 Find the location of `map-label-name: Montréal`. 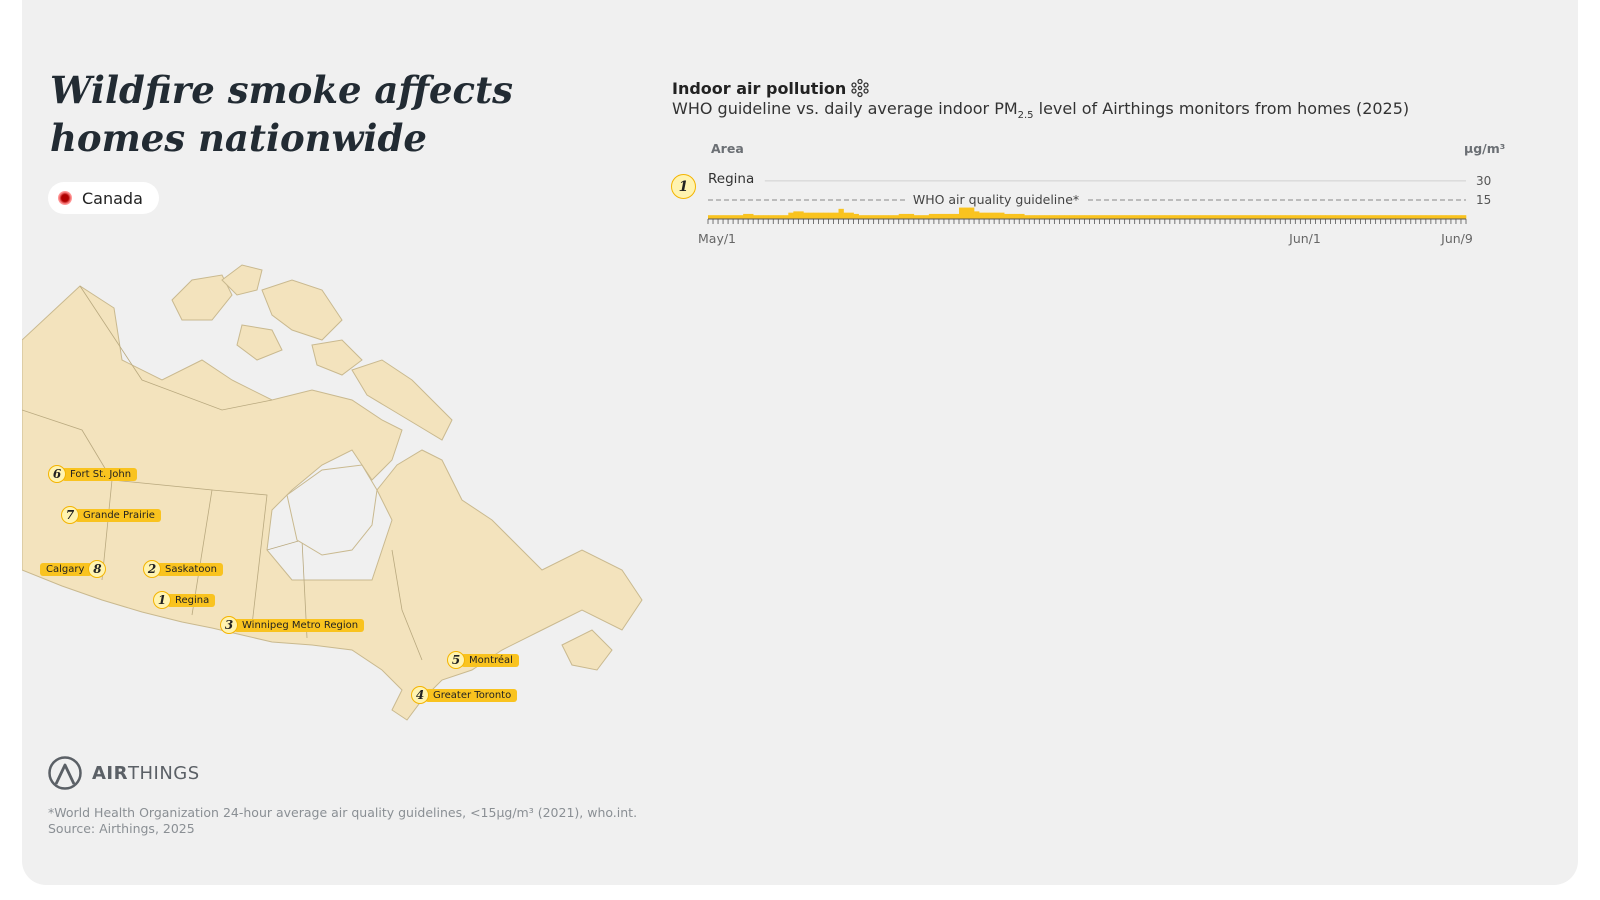

map-label-name: Montréal is located at coordinates (490, 660).